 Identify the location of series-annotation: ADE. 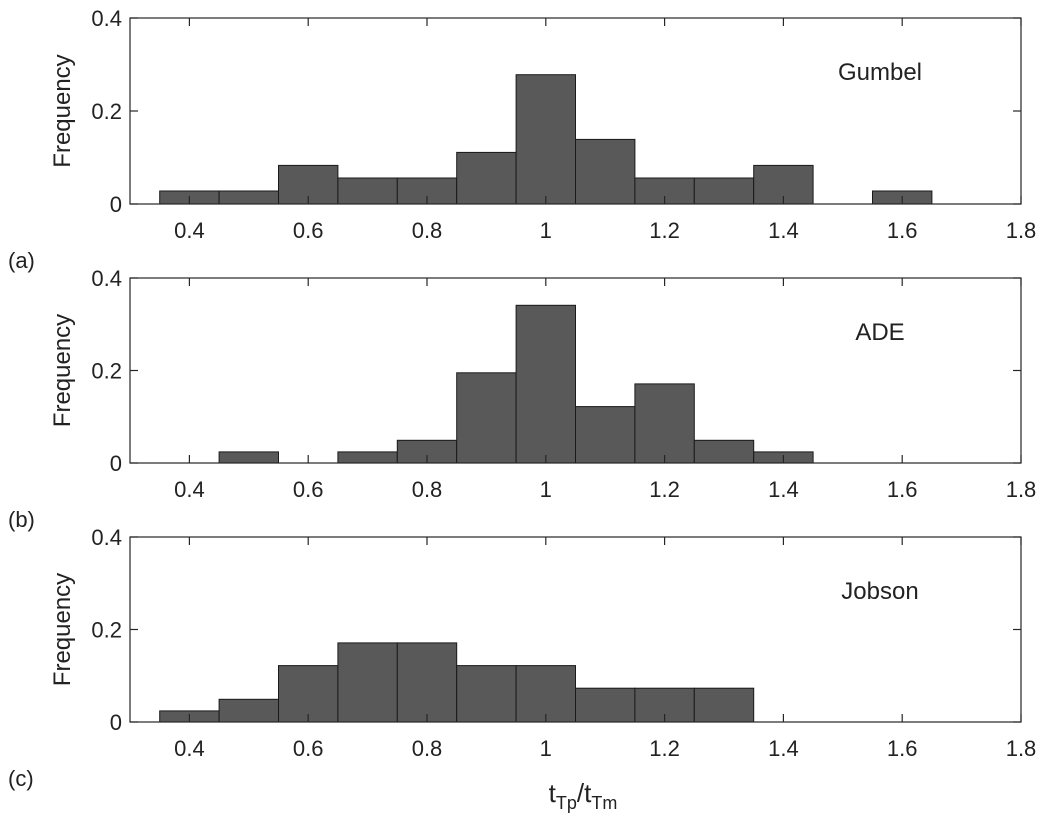
(879, 332).